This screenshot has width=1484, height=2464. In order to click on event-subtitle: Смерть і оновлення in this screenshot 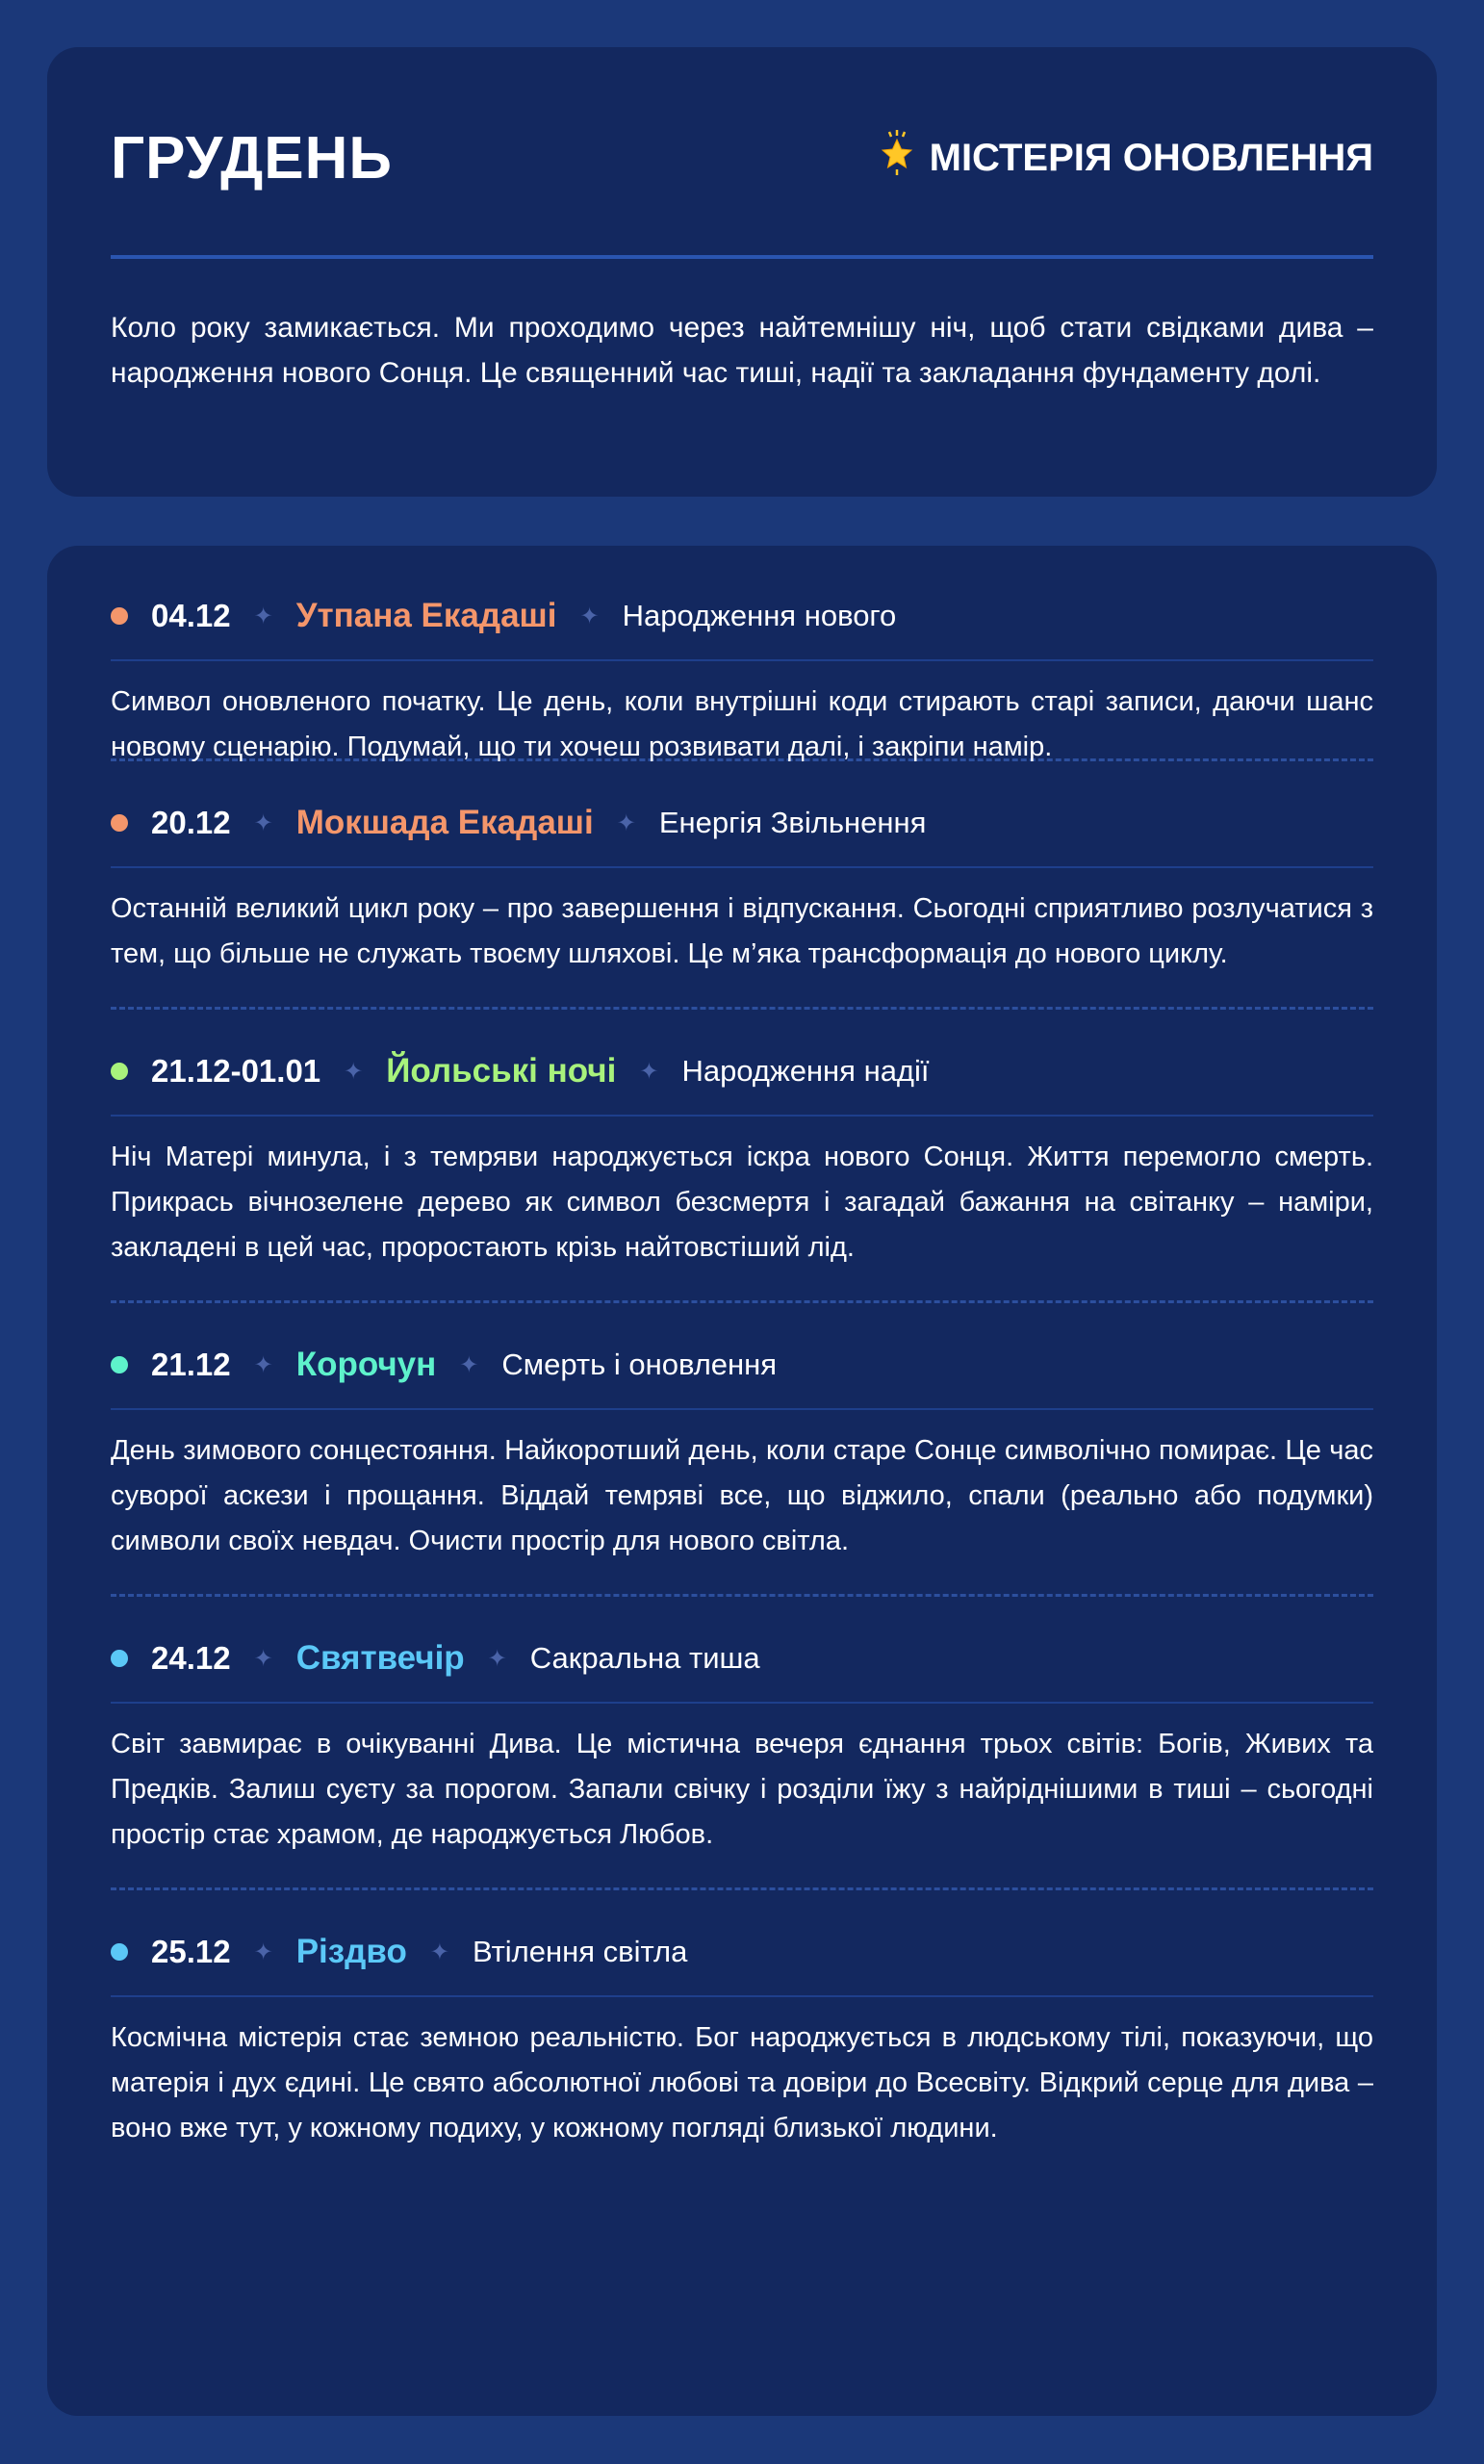, I will do `click(639, 1364)`.